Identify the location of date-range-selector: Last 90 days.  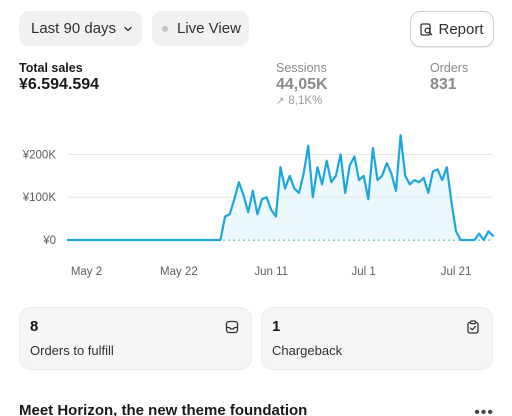
(80, 28).